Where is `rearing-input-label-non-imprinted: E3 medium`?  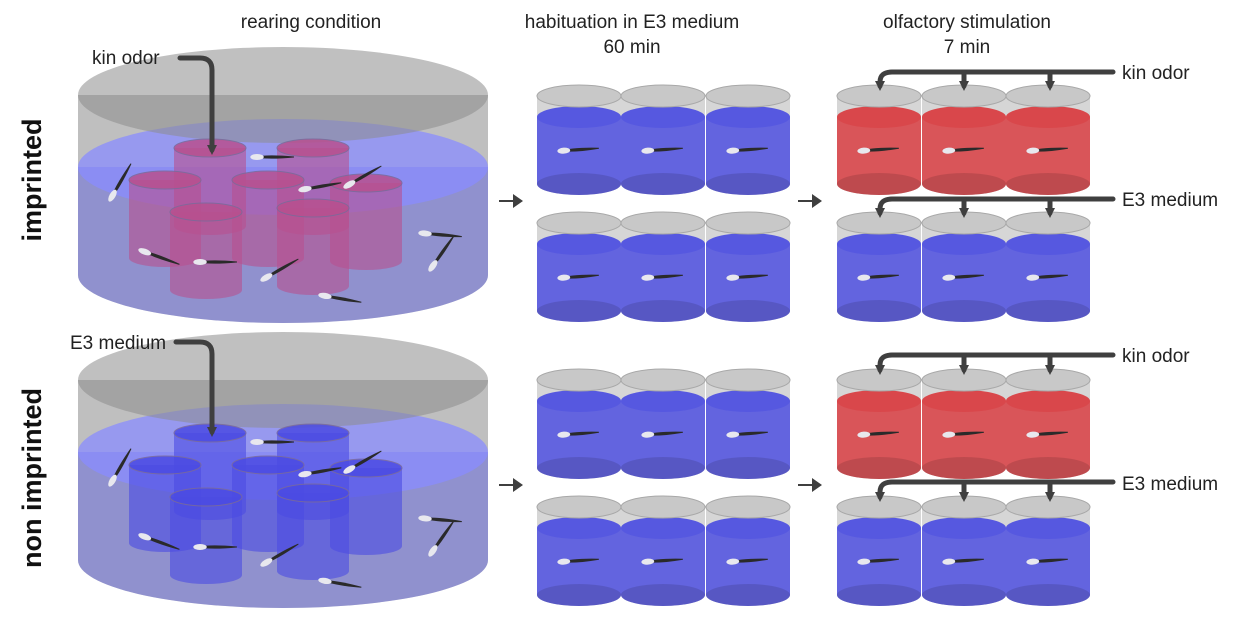 rearing-input-label-non-imprinted: E3 medium is located at coordinates (118, 343).